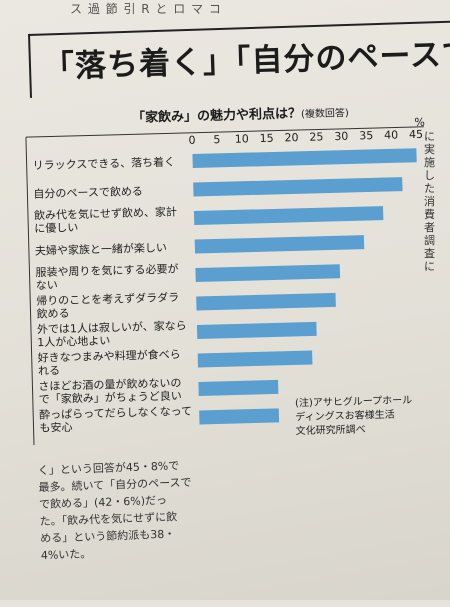 Image resolution: width=450 pixels, height=607 pixels. What do you see at coordinates (429, 201) in the screenshot?
I see `side-column-char: 消` at bounding box center [429, 201].